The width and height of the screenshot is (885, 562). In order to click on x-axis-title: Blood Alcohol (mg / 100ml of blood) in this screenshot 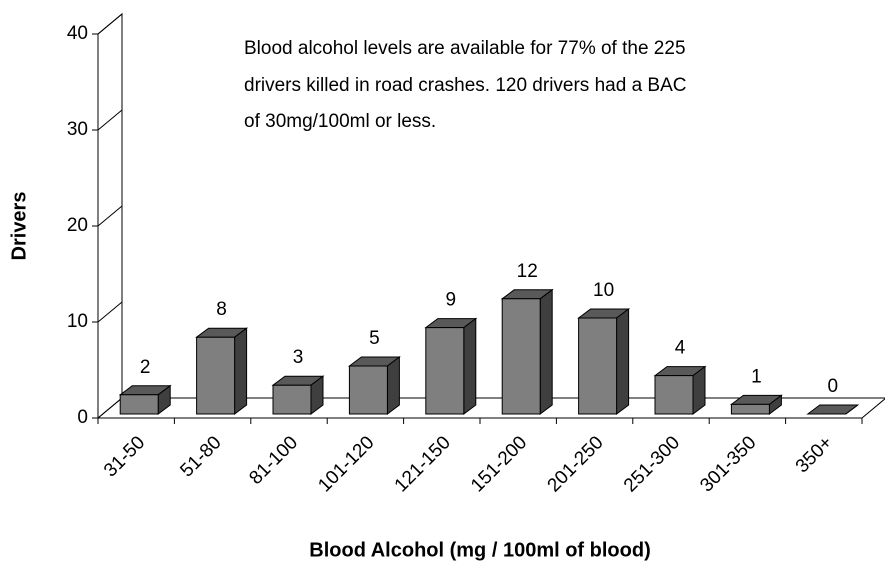, I will do `click(479, 550)`.